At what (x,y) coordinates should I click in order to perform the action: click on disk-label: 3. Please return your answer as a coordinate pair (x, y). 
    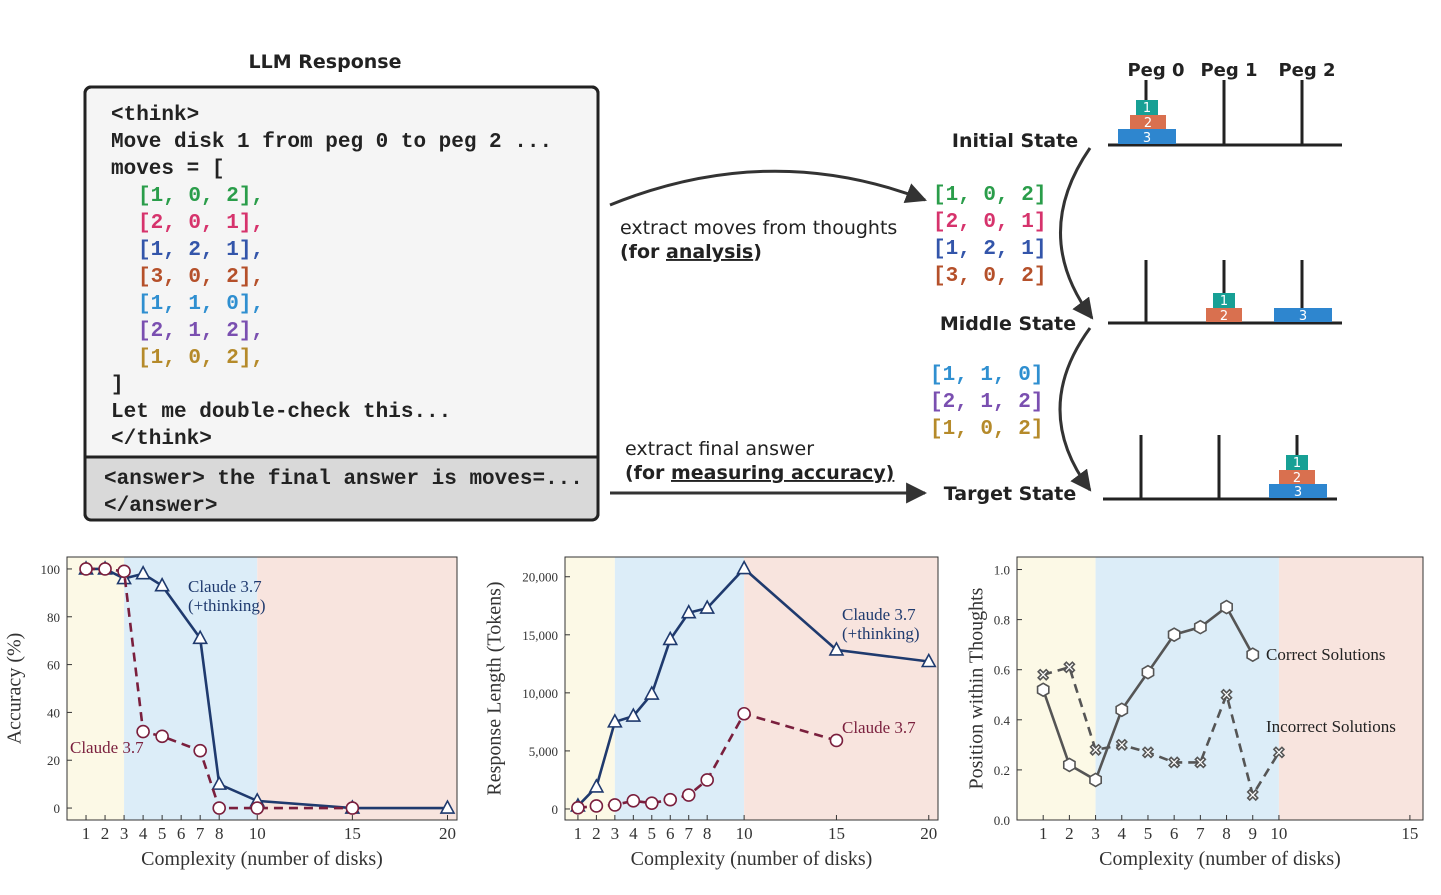
    Looking at the image, I should click on (1303, 316).